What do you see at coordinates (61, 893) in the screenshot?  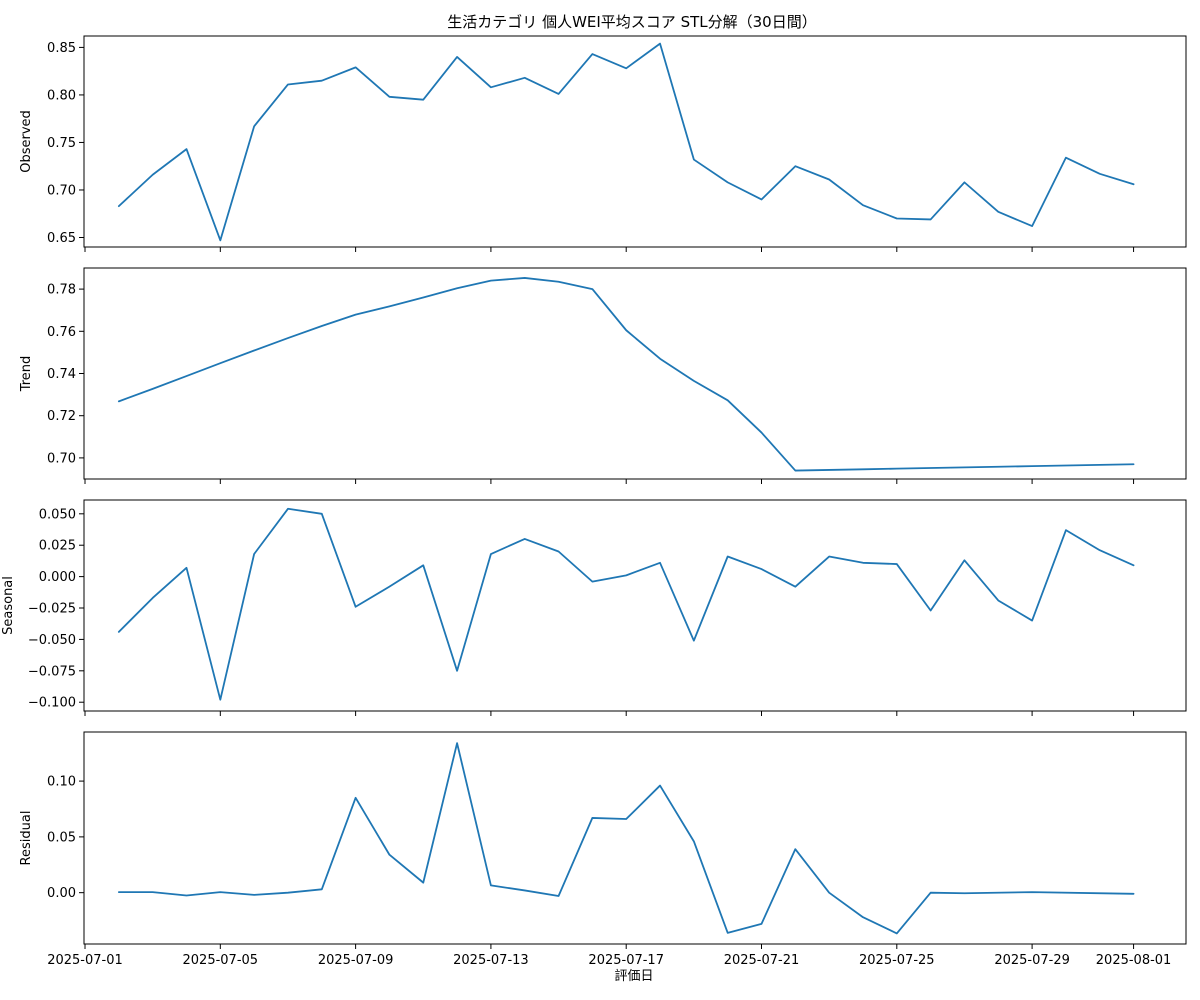 I see `y-tick-label: 0.00` at bounding box center [61, 893].